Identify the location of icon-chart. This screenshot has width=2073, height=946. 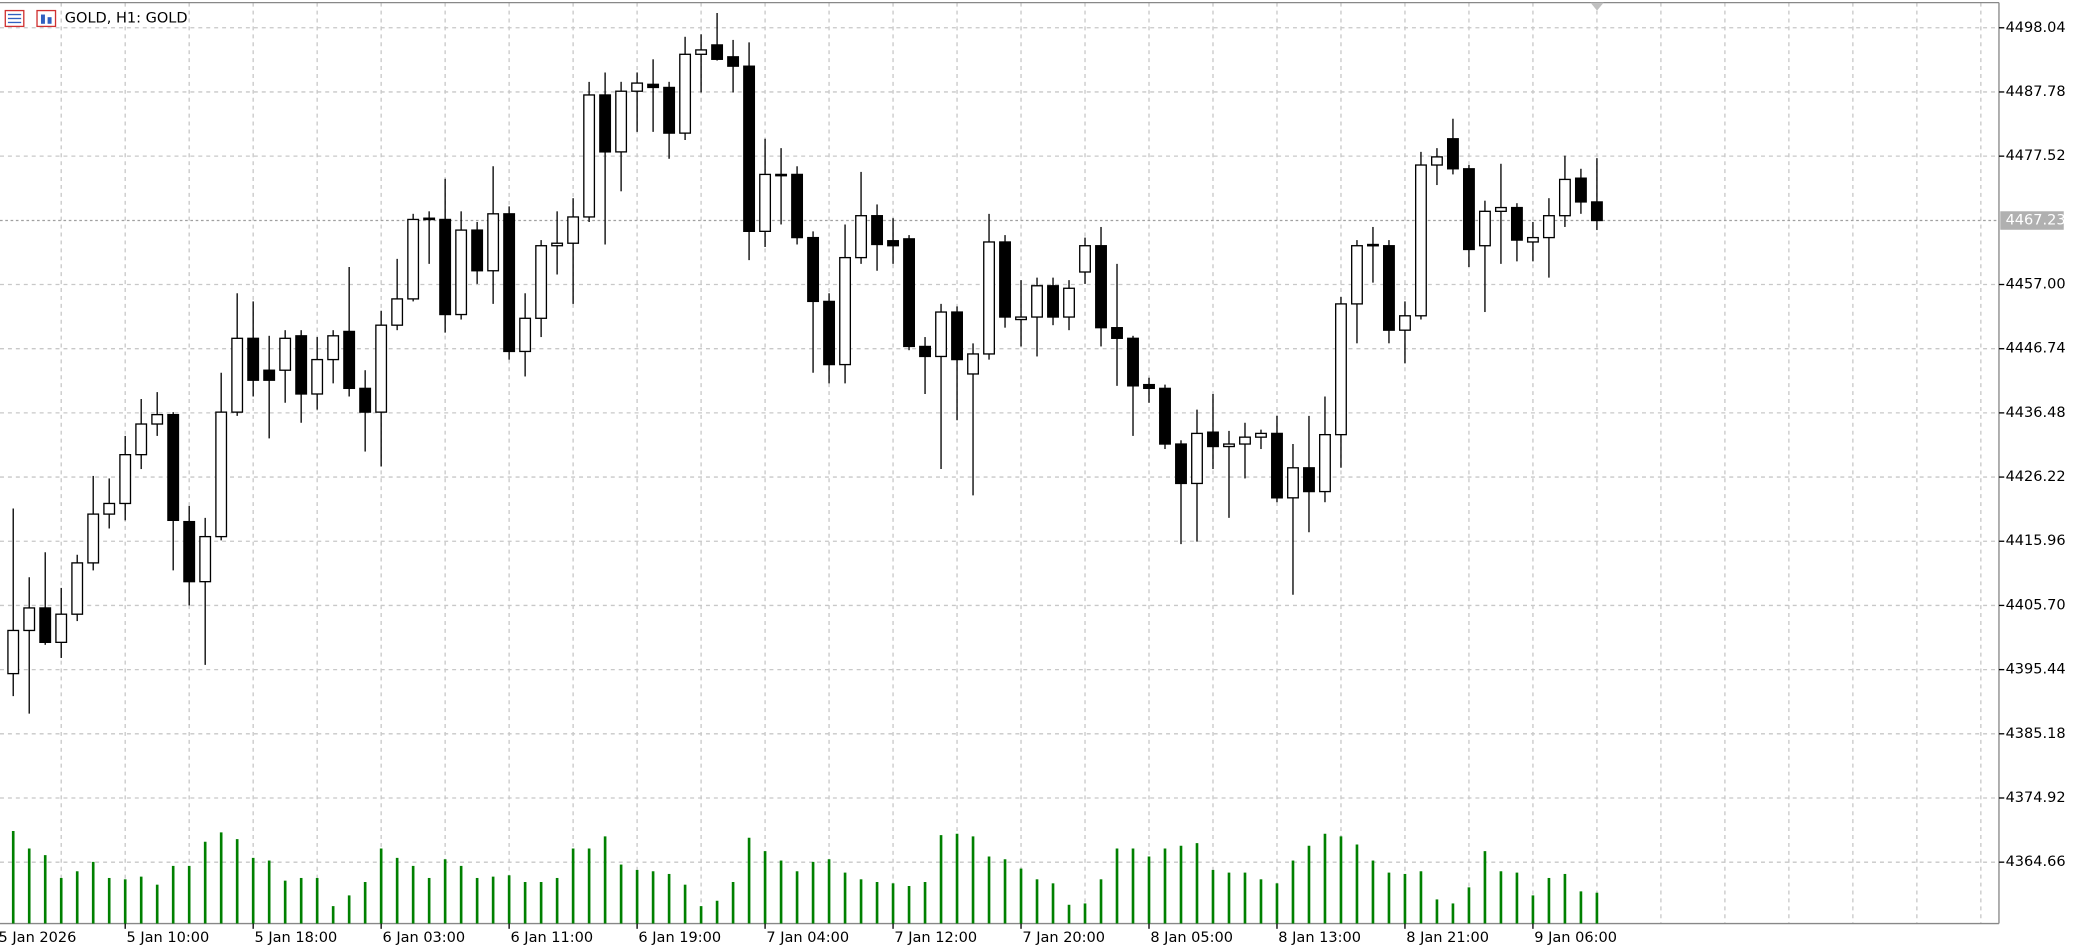
(46, 18).